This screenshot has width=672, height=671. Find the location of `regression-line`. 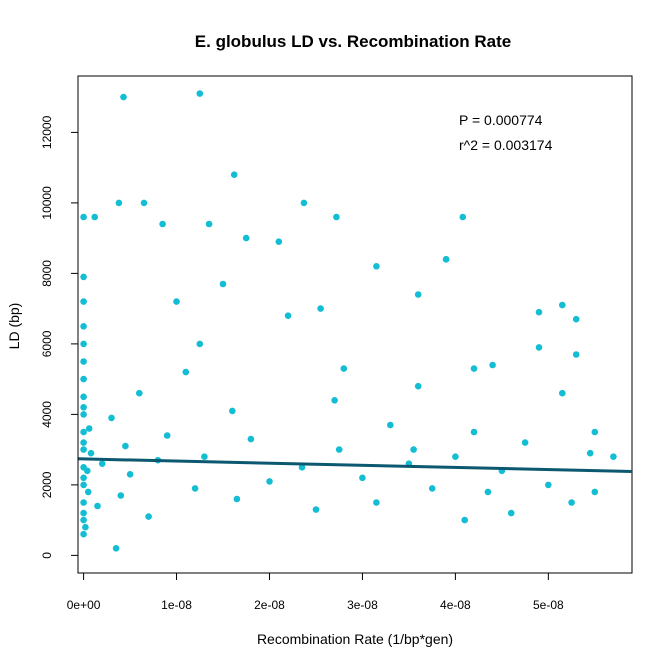

regression-line is located at coordinates (355, 465).